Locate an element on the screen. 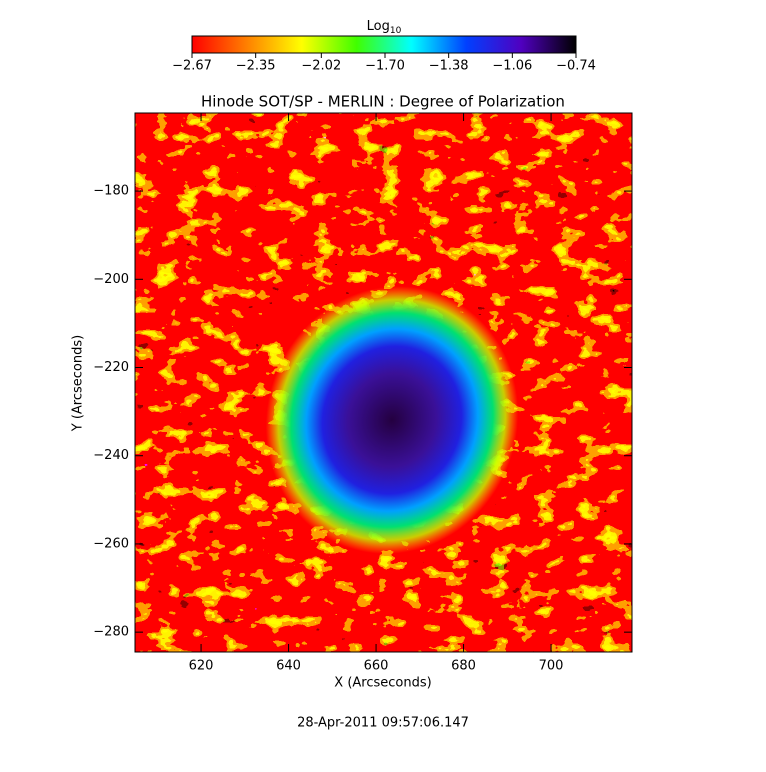 The height and width of the screenshot is (772, 766). y-tick-label: −280 is located at coordinates (111, 632).